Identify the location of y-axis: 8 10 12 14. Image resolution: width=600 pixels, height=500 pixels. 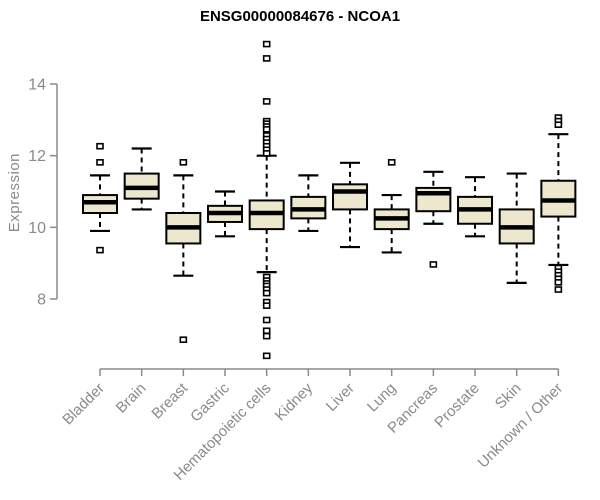
(43, 192).